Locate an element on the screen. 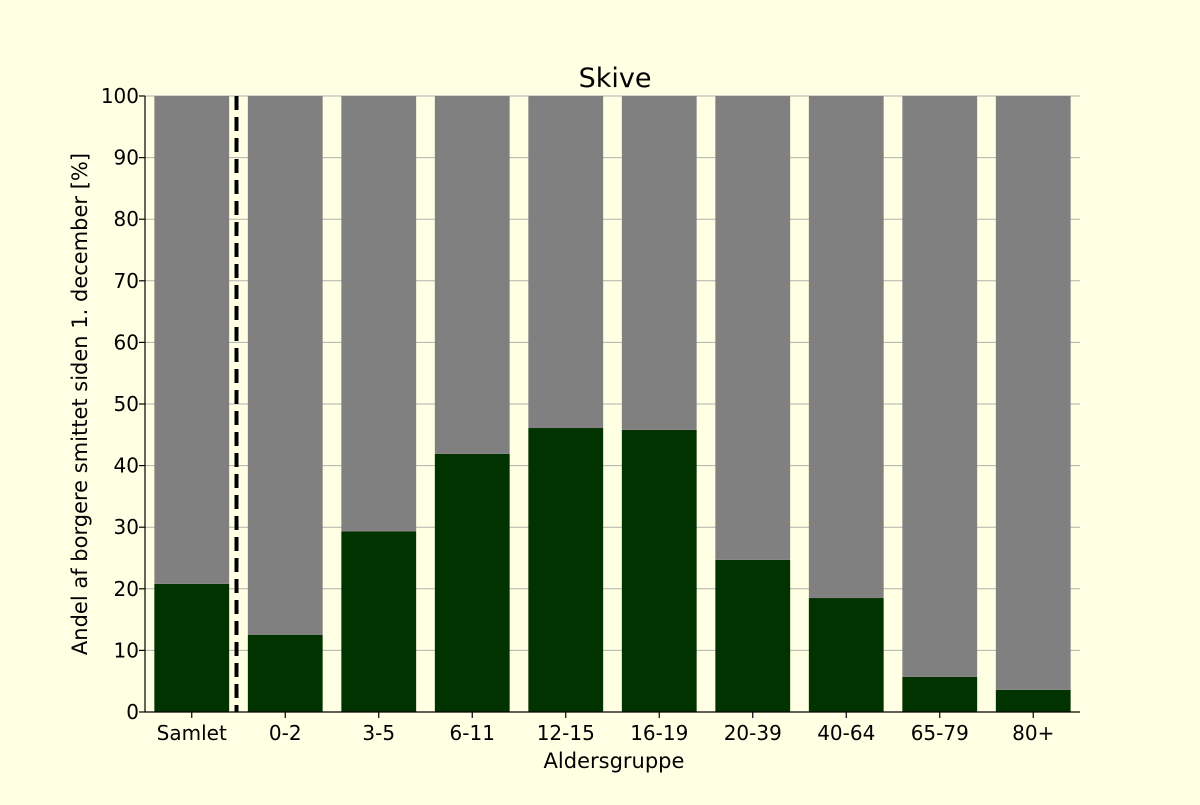  y-tick-label: 70 is located at coordinates (126, 281).